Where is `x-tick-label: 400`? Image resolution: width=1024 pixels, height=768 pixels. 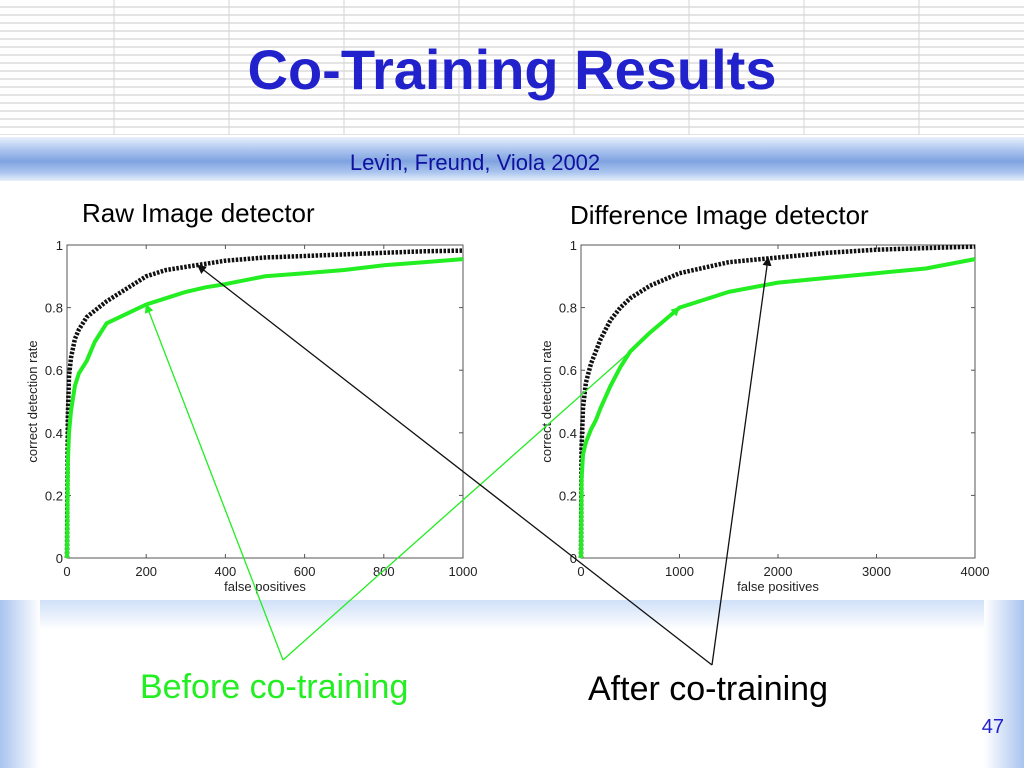 x-tick-label: 400 is located at coordinates (226, 571).